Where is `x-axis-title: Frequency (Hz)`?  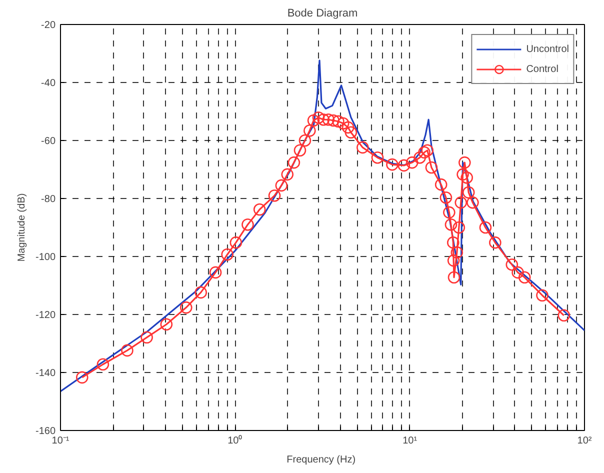 x-axis-title: Frequency (Hz) is located at coordinates (321, 460).